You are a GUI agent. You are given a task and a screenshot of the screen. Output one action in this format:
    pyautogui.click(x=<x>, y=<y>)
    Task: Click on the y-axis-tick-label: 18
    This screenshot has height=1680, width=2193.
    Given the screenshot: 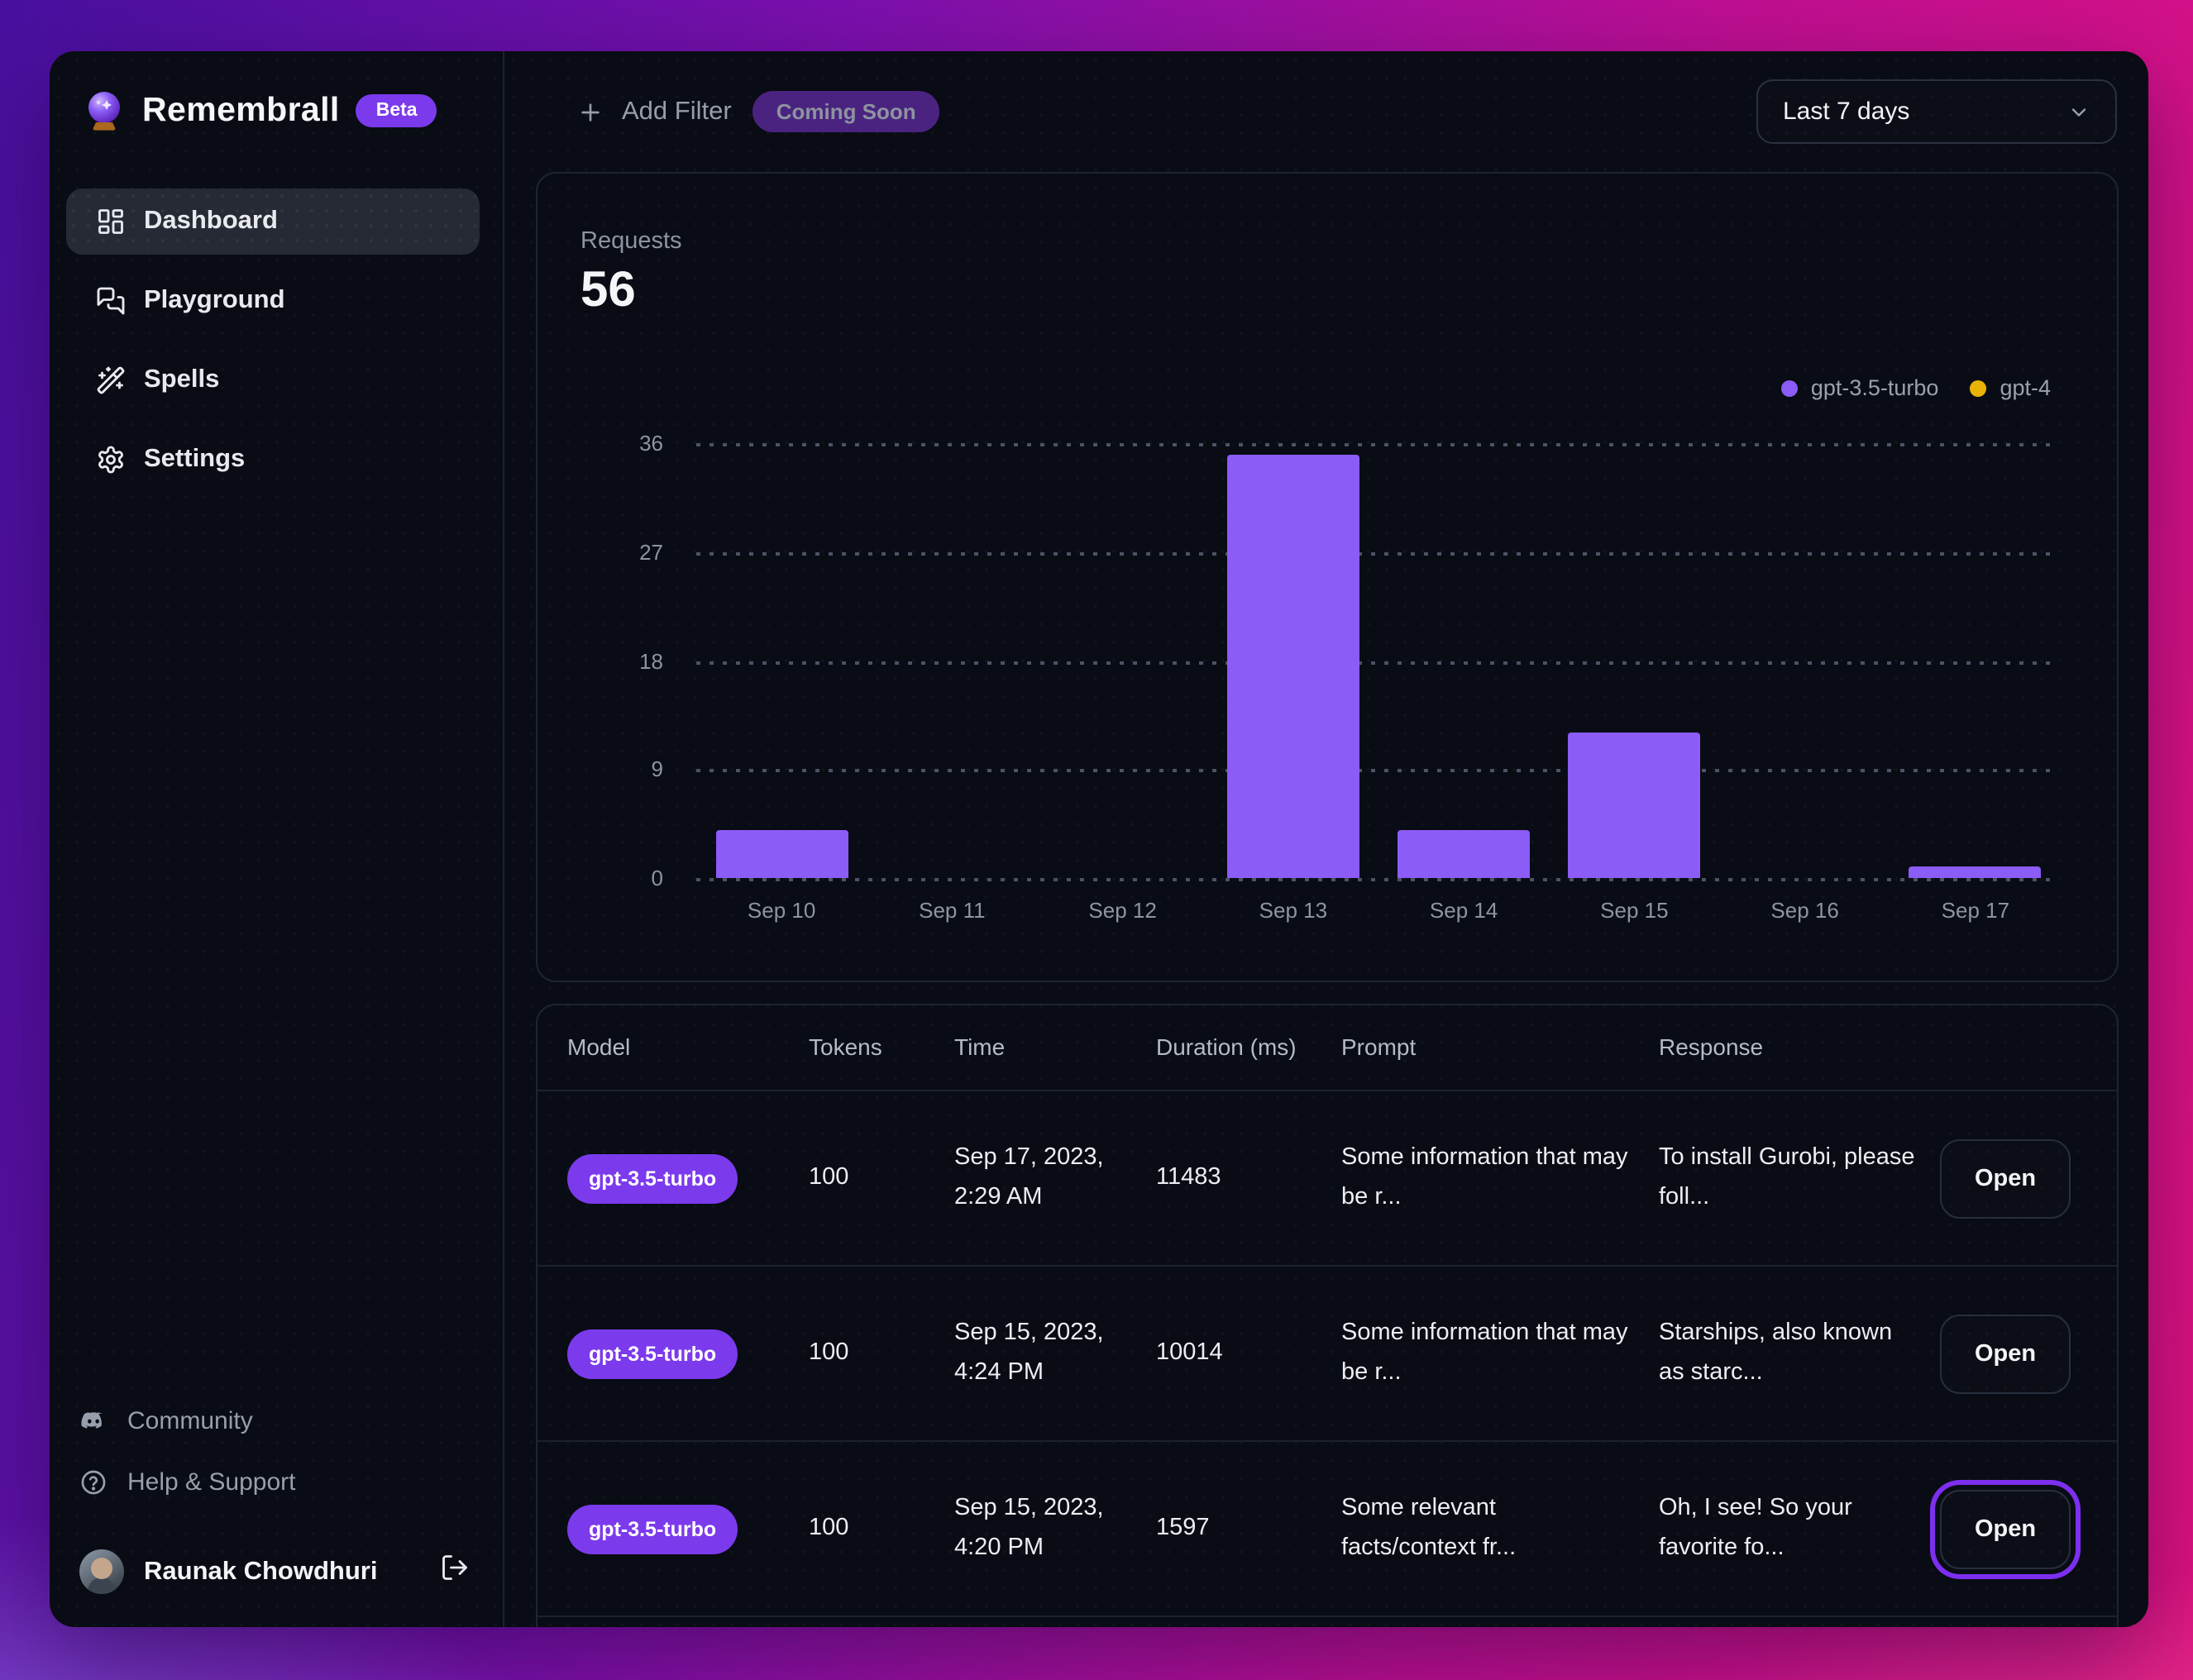 What is the action you would take?
    pyautogui.click(x=651, y=660)
    